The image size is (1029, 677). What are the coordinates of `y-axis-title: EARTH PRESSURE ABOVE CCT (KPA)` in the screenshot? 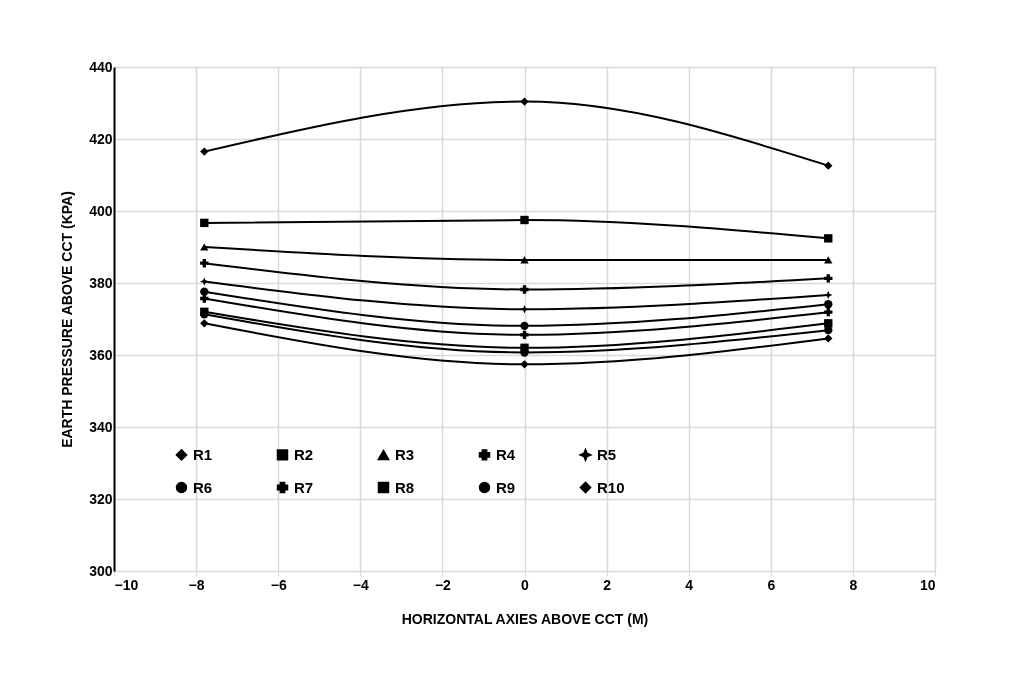 It's located at (67, 319).